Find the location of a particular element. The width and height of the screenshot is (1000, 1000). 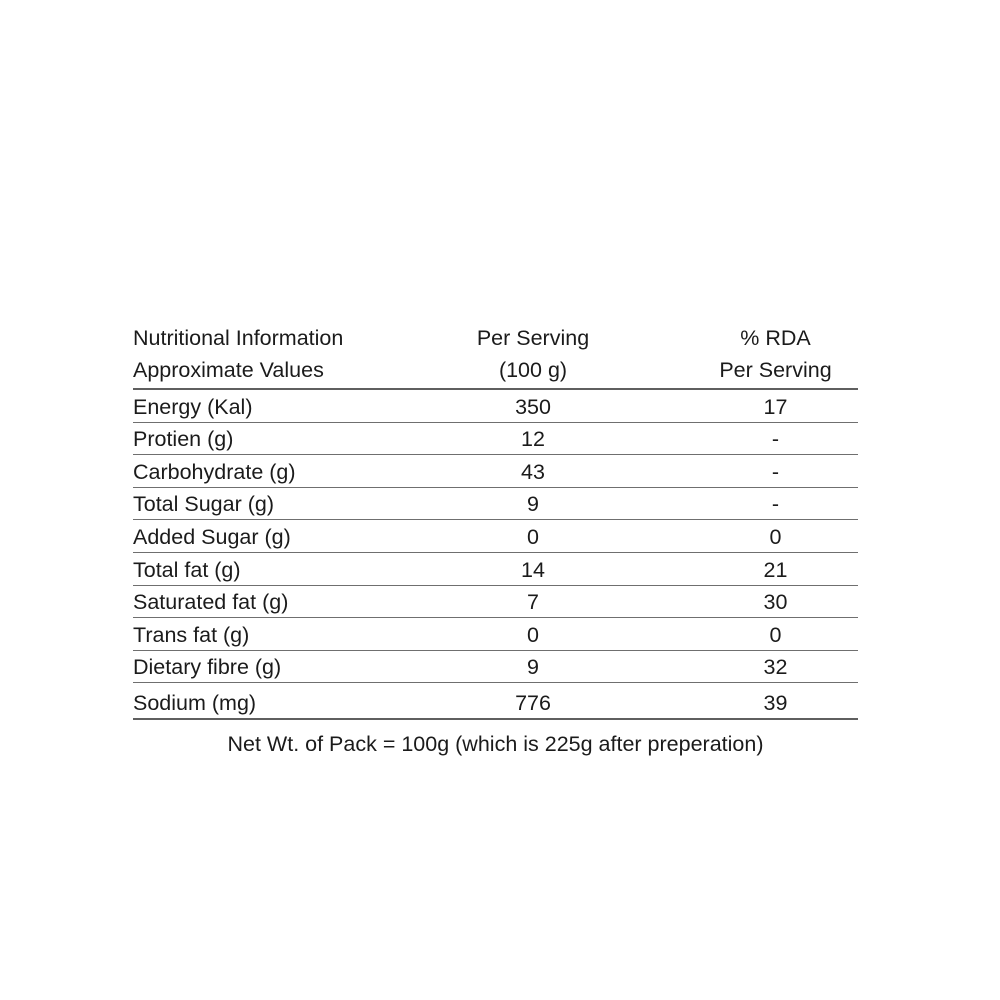

table-row: Saturated fat (g) 7 30 is located at coordinates (495, 602).